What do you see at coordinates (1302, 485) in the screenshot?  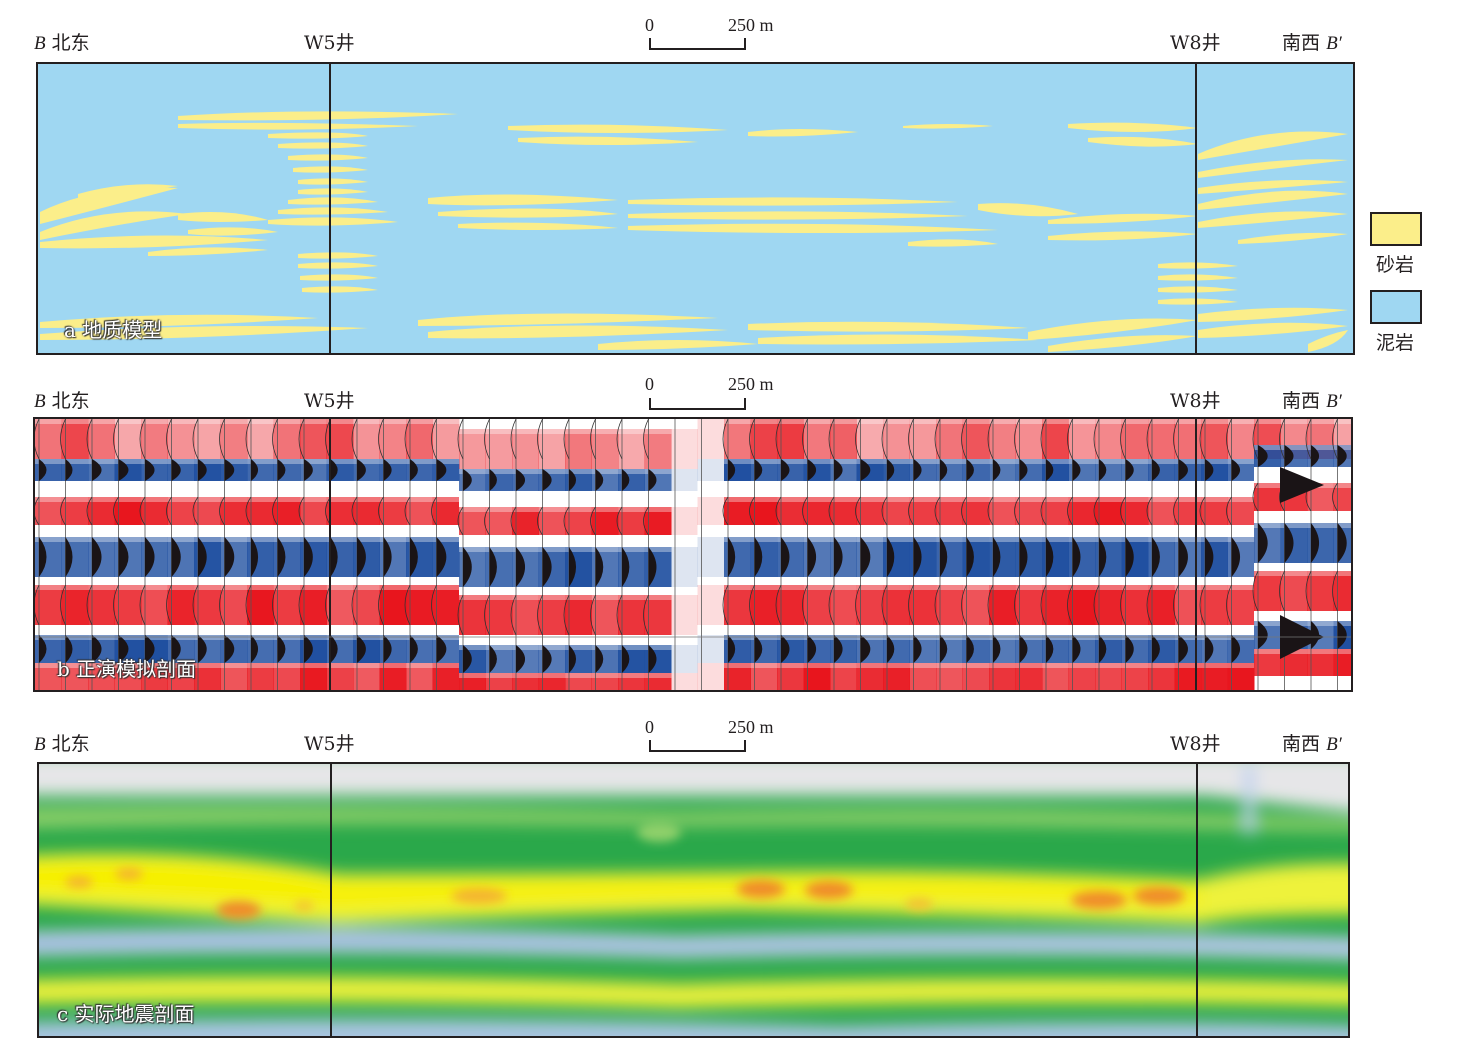 I see `wiggle-peak-large` at bounding box center [1302, 485].